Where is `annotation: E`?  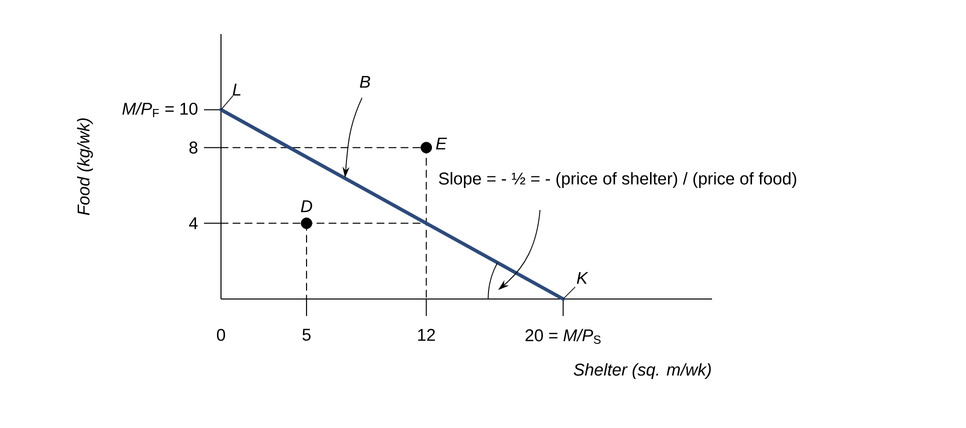
annotation: E is located at coordinates (441, 144).